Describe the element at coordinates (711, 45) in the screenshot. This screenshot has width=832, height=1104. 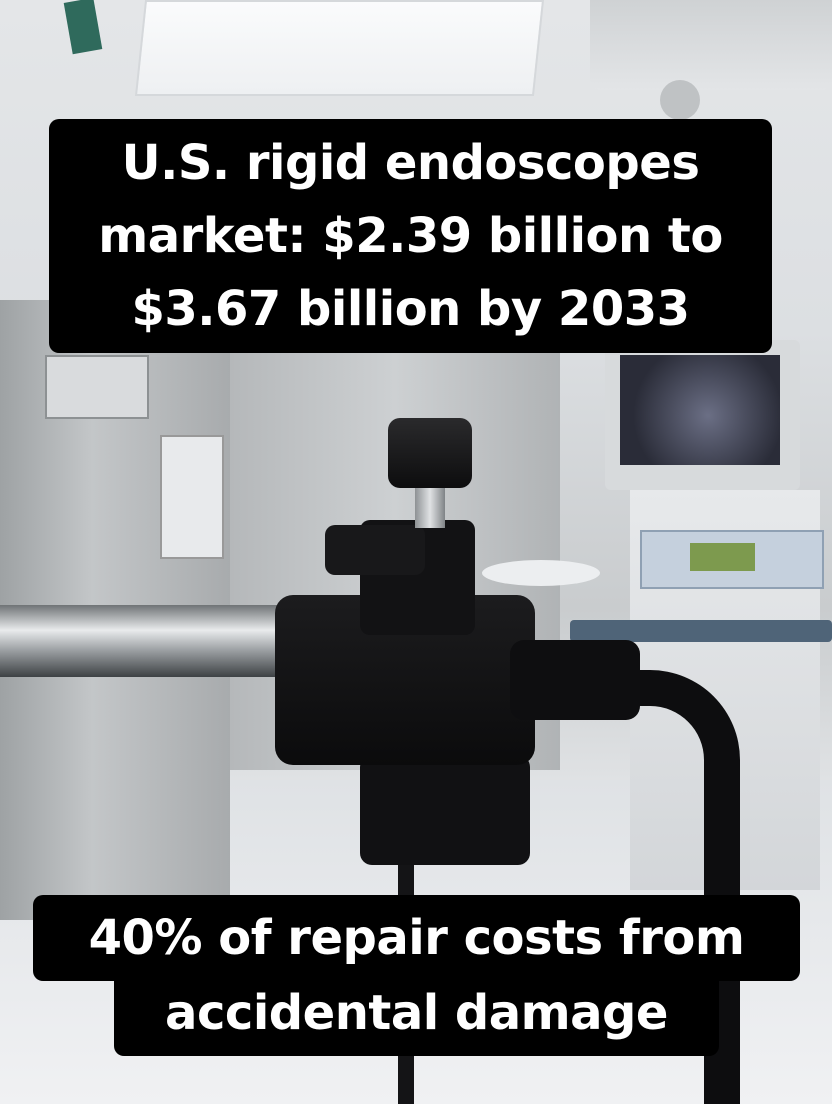
I see `ceiling-fixture` at that location.